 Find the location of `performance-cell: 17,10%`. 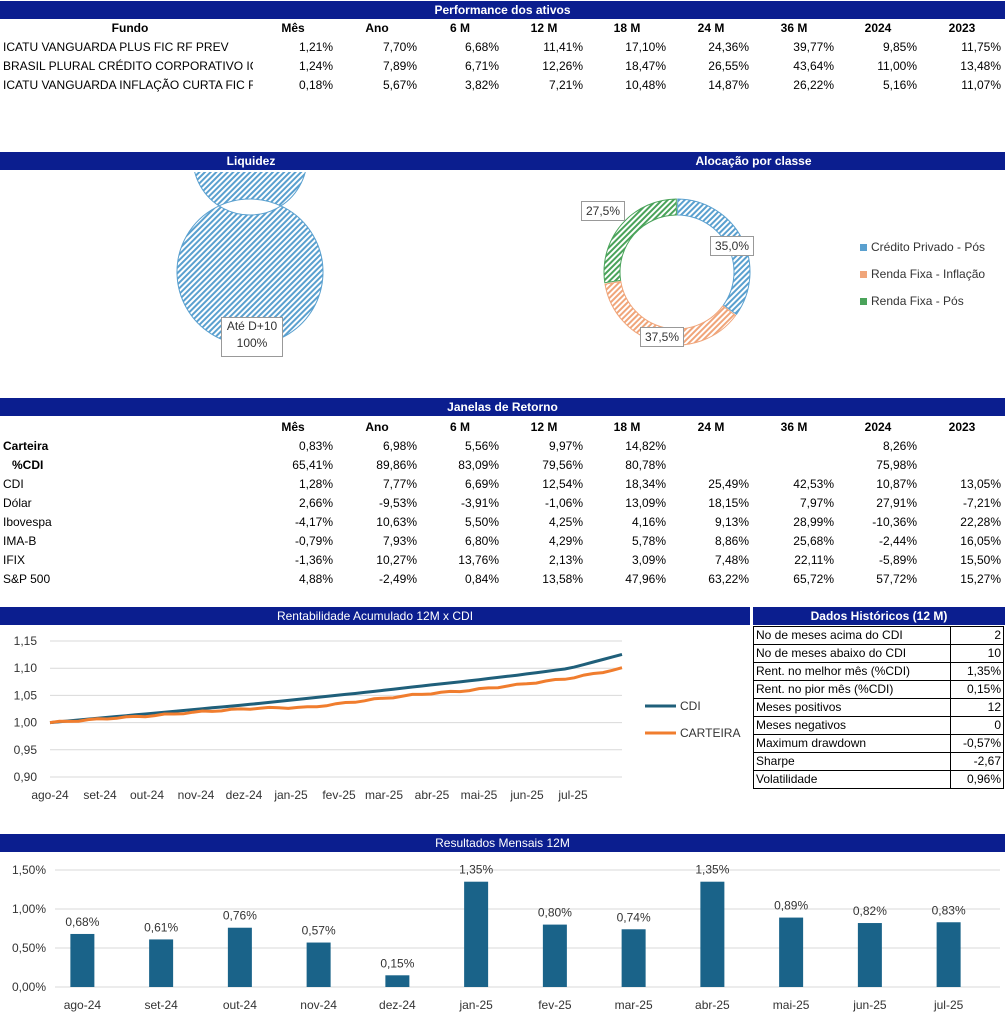

performance-cell: 17,10% is located at coordinates (645, 47).